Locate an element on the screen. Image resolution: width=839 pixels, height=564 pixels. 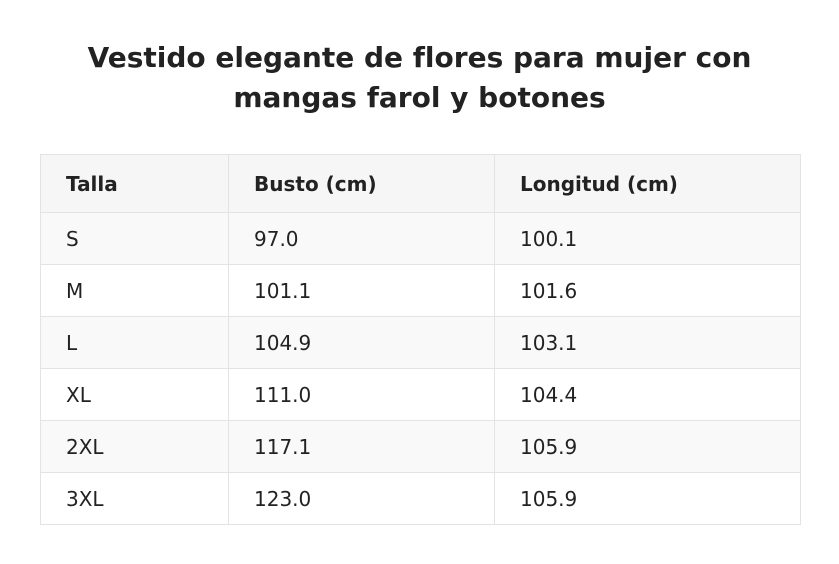
column-header: Busto (cm) is located at coordinates (361, 183).